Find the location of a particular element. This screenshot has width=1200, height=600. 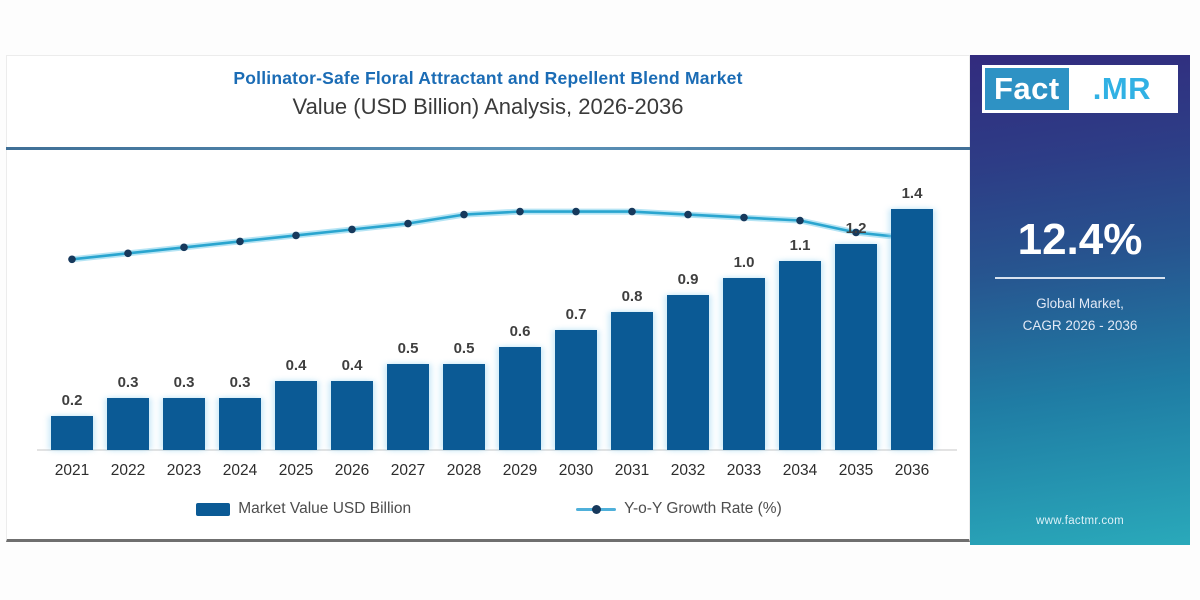

x-tick-2029: 2029 is located at coordinates (520, 470).